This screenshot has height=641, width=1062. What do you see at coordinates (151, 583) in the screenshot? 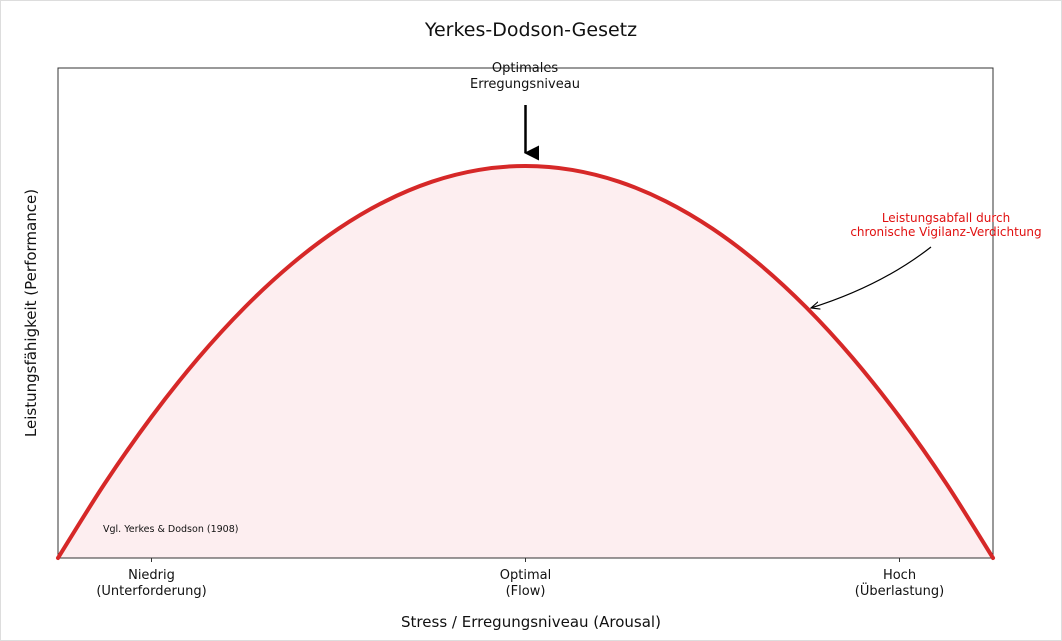
I see `x-tick-label: Niedrig (Unterforderung)` at bounding box center [151, 583].